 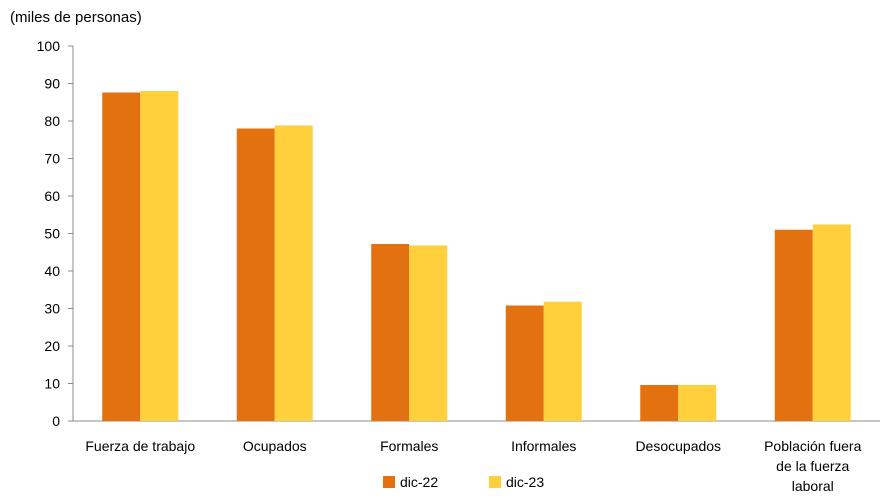 I want to click on x-tick-label: Informales, so click(x=543, y=446).